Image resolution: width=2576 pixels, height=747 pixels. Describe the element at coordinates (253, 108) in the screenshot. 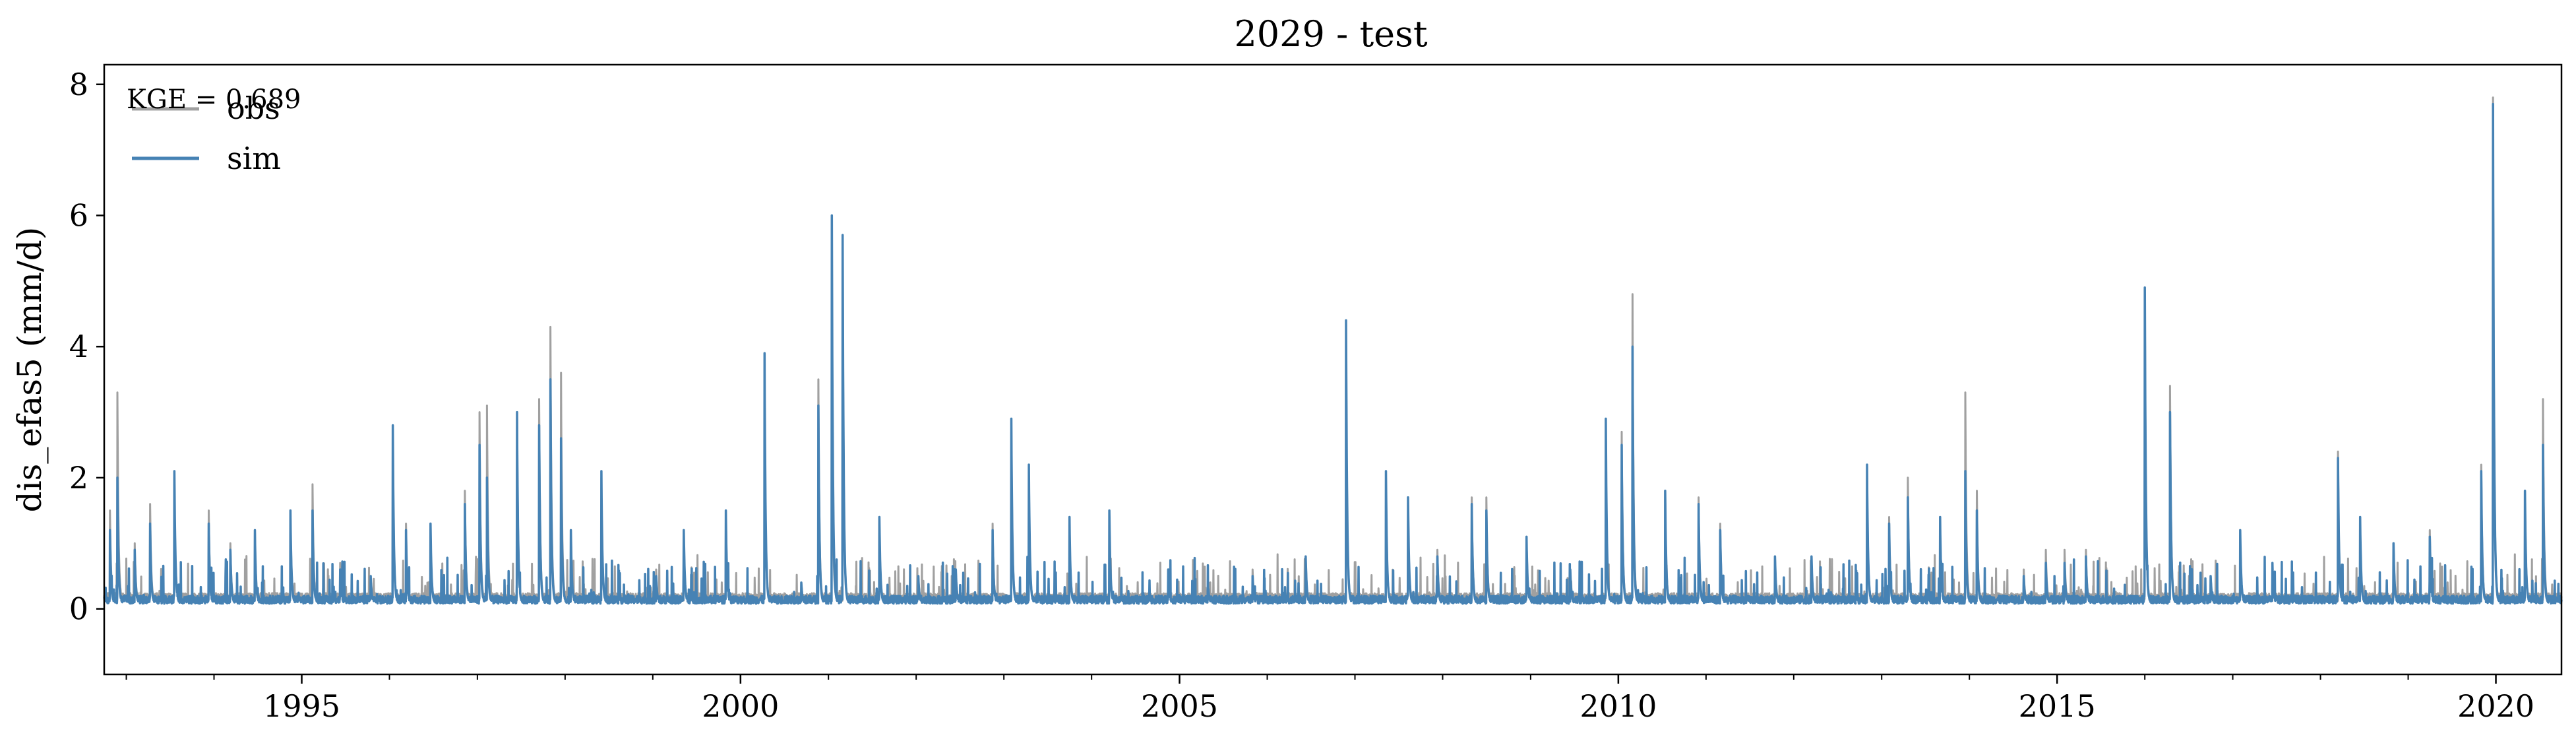

I see `legend-obs-label: obs` at that location.